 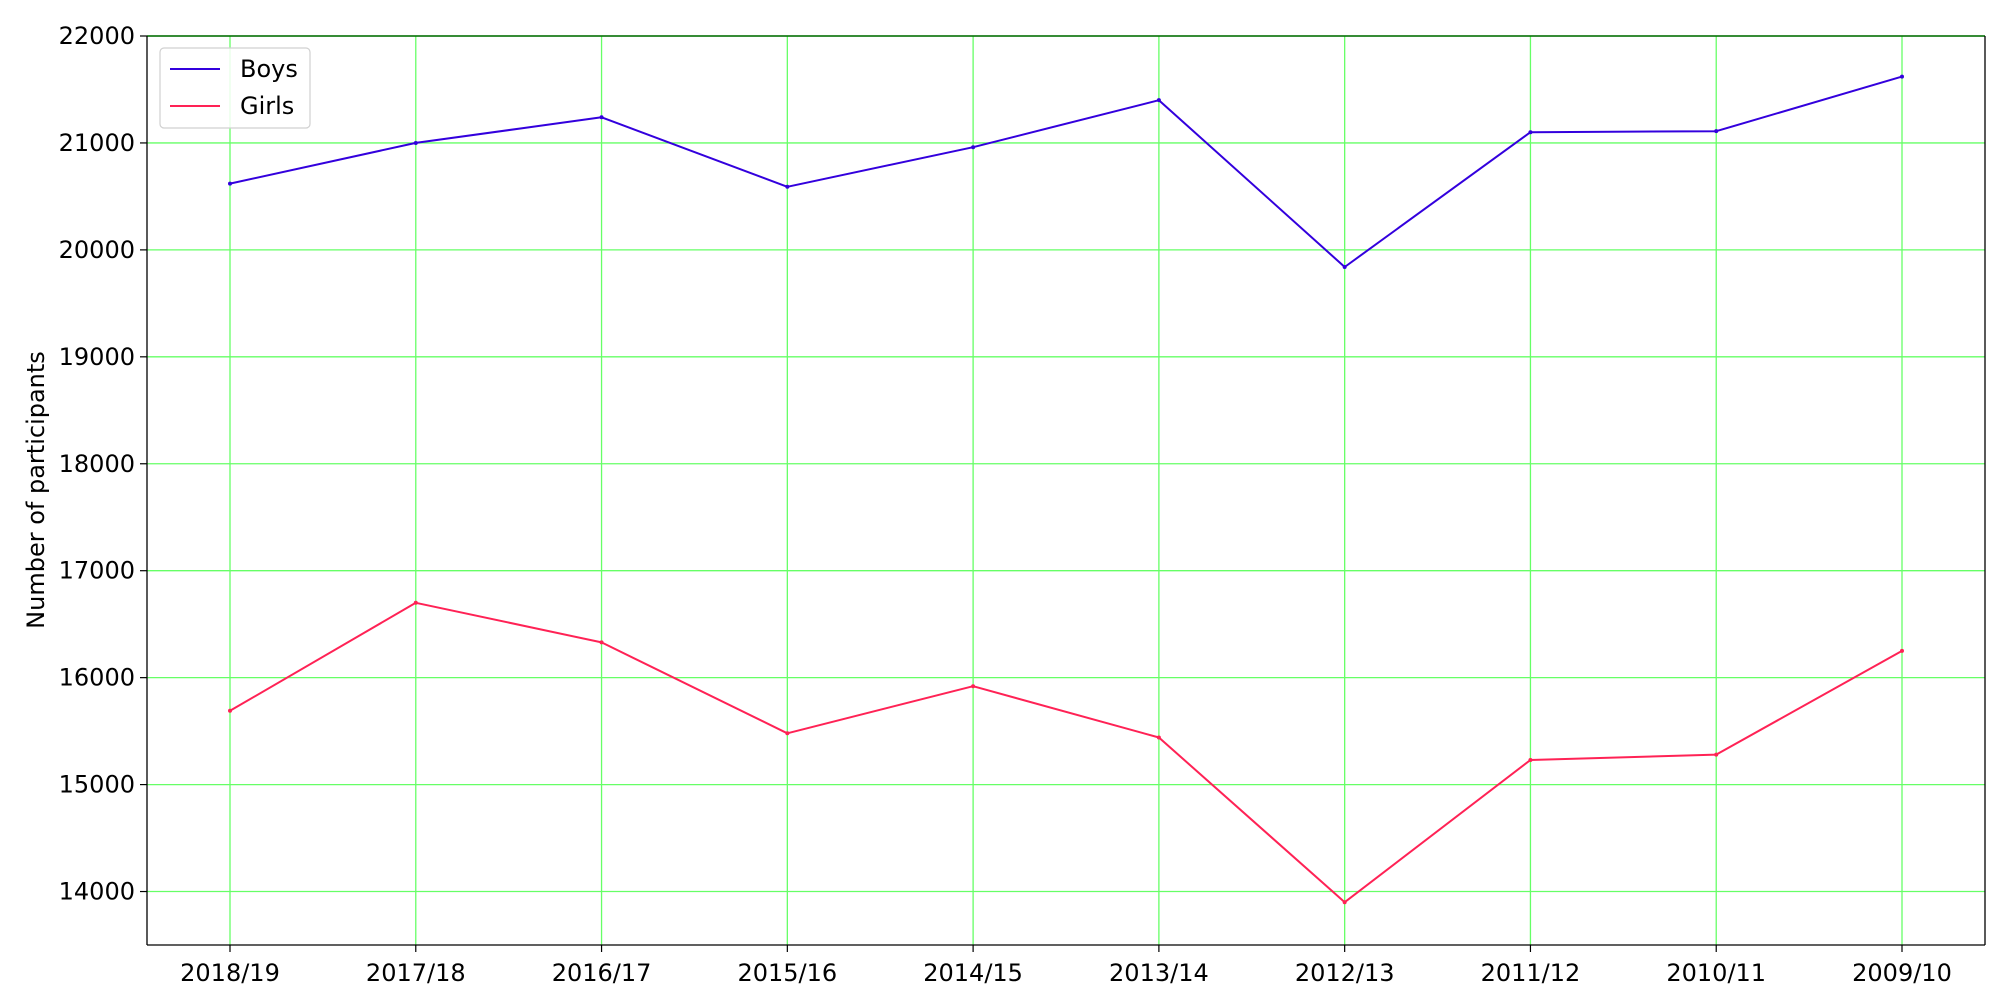 What do you see at coordinates (973, 973) in the screenshot?
I see `x-tick-label: 2014/15` at bounding box center [973, 973].